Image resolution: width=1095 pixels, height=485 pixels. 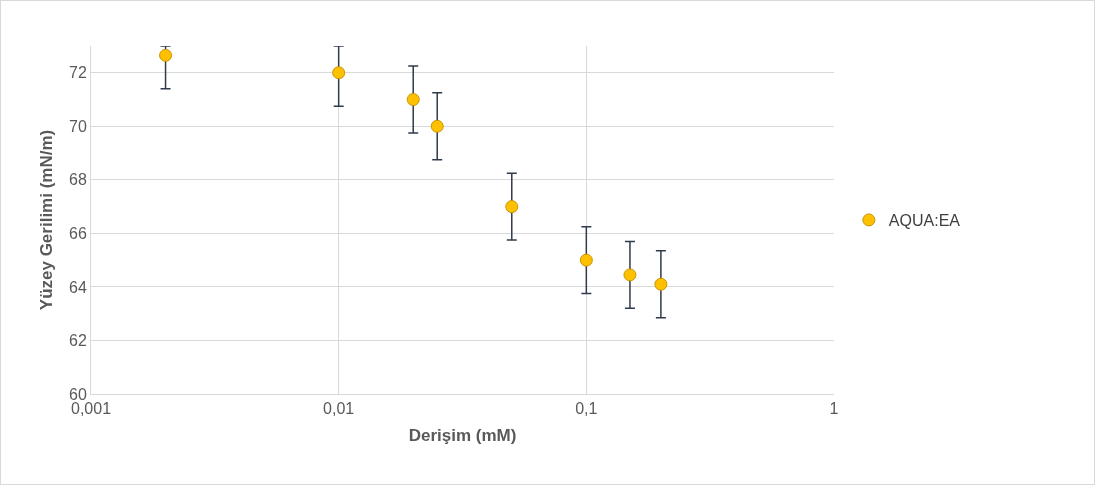 I want to click on x-axis-title: Derişim (mM), so click(x=462, y=435).